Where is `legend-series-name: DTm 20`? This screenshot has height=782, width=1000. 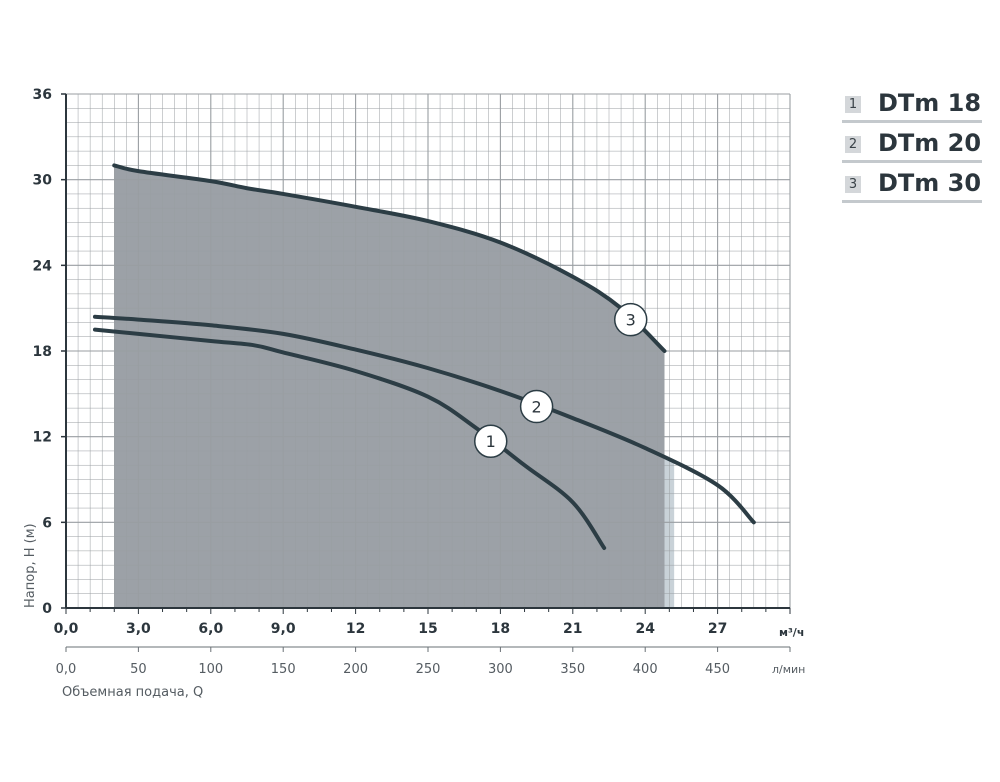
legend-series-name: DTm 20 is located at coordinates (930, 143).